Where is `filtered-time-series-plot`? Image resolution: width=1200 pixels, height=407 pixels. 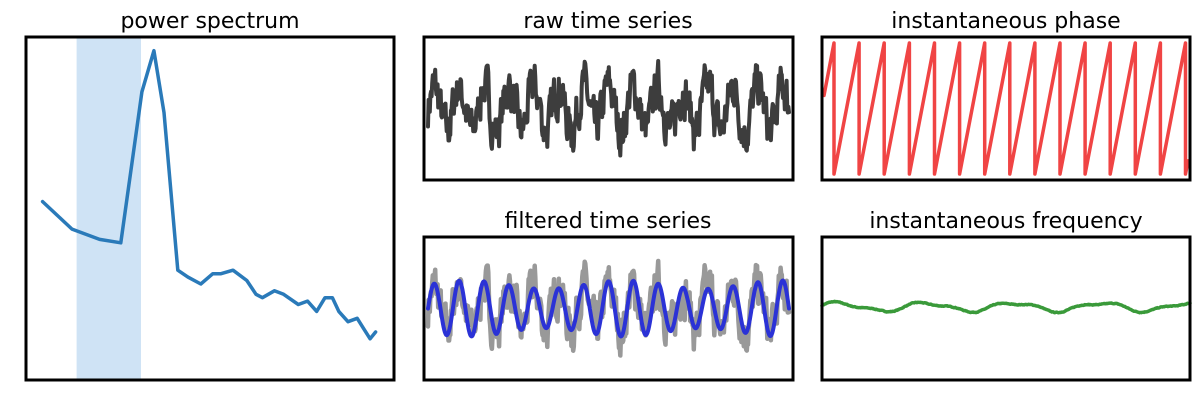
filtered-time-series-plot is located at coordinates (608, 308).